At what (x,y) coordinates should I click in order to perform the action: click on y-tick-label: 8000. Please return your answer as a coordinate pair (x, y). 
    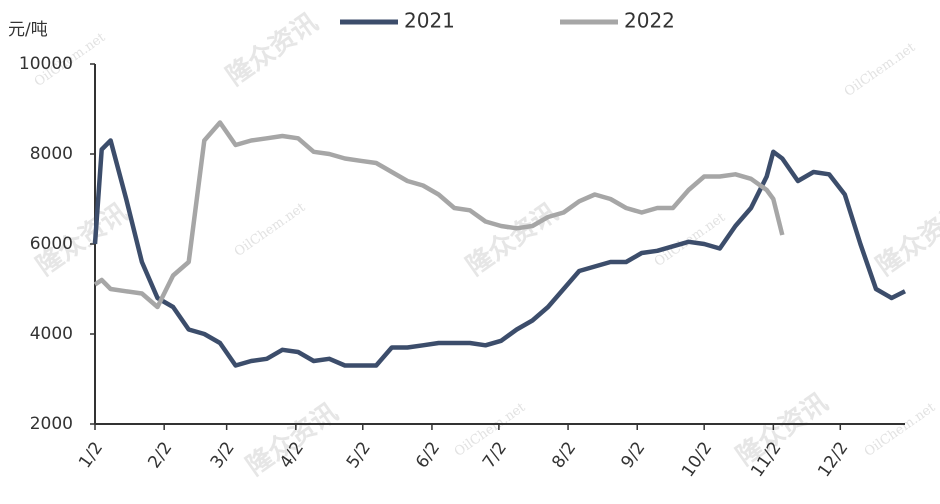
    Looking at the image, I should click on (51, 154).